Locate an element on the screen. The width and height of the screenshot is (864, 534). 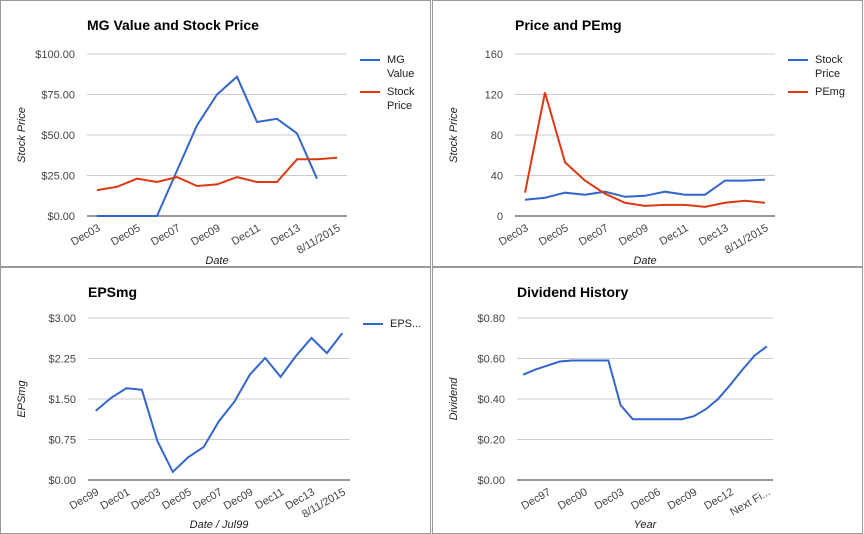
y-tick-label: $75.00 is located at coordinates (58, 96).